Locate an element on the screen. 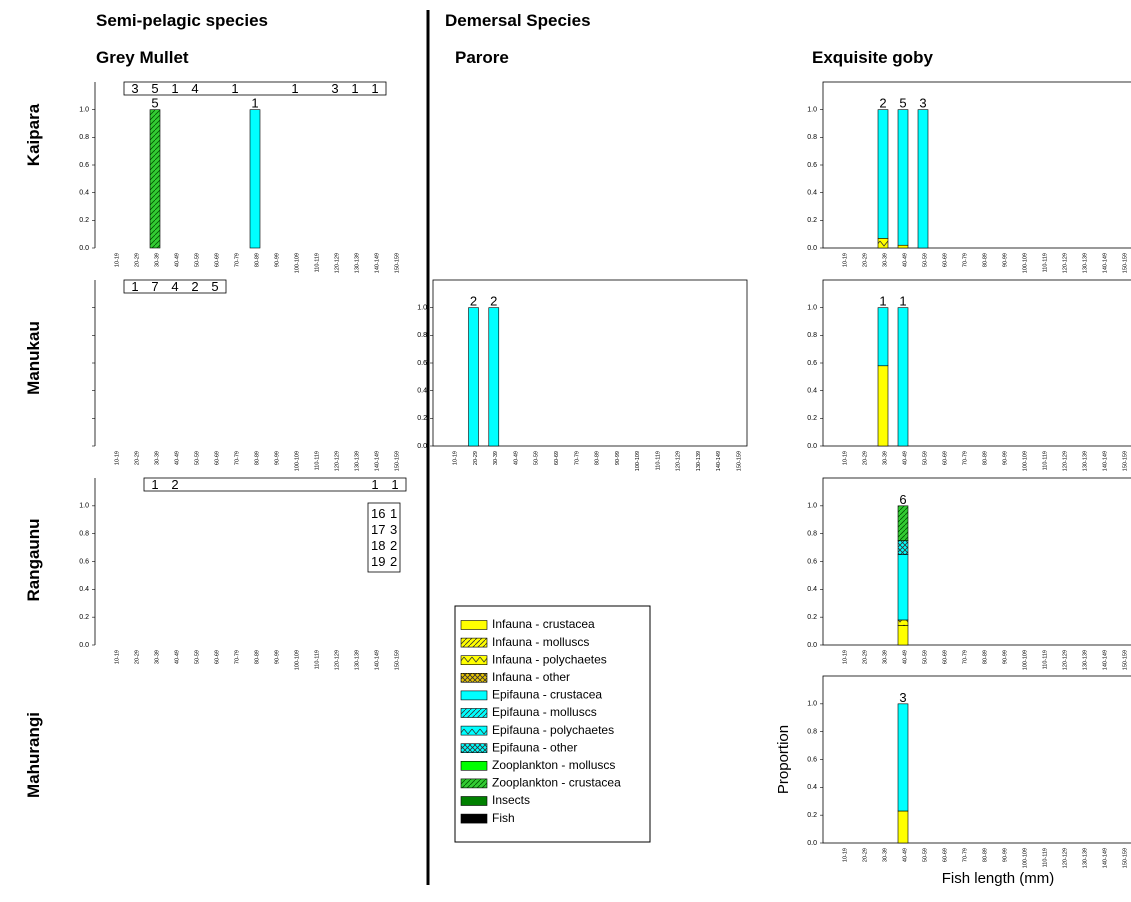  x-tick-label: 140-149 is located at coordinates (719, 461).